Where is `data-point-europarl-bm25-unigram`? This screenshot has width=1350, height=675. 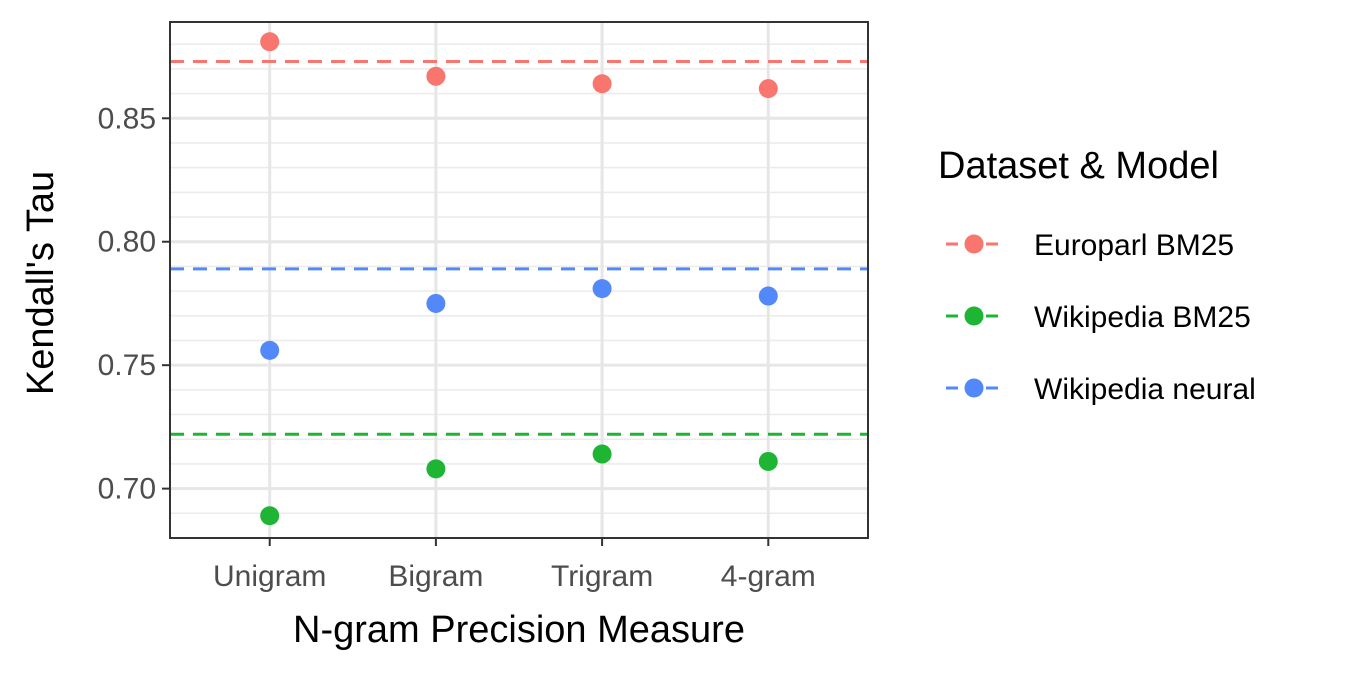
data-point-europarl-bm25-unigram is located at coordinates (270, 42).